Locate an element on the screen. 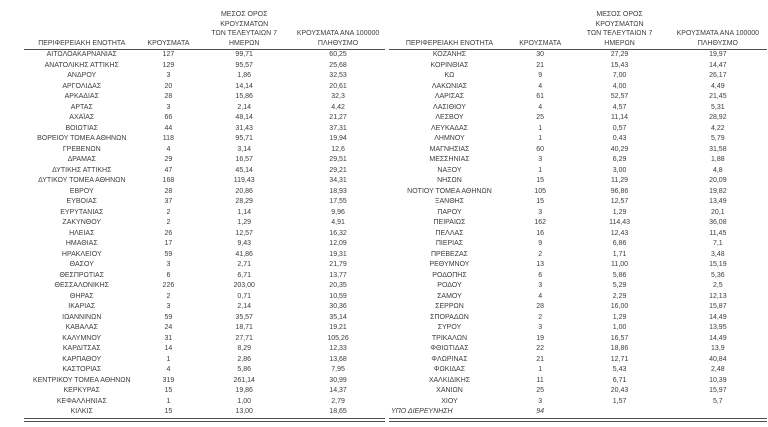  table-row: ΚΑΡΔΙΤΣΑΣ 14 8,29 12,33 is located at coordinates (204, 349).